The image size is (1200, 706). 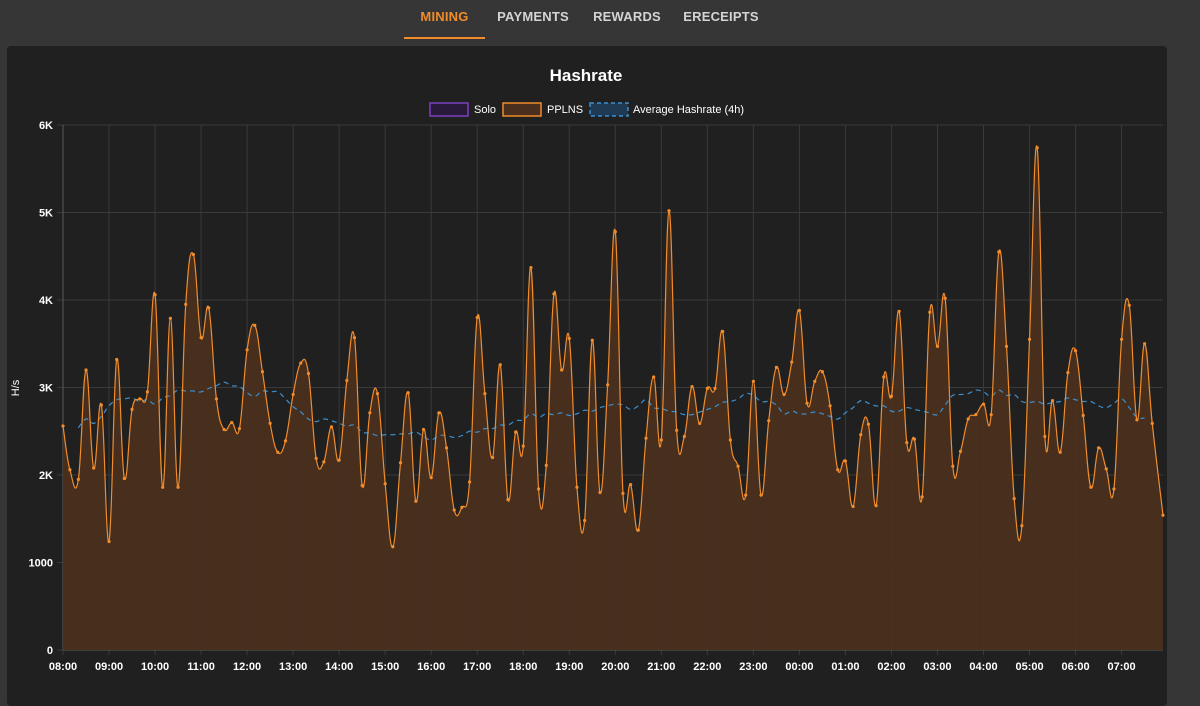 What do you see at coordinates (46, 301) in the screenshot?
I see `y-tick-label: 4K` at bounding box center [46, 301].